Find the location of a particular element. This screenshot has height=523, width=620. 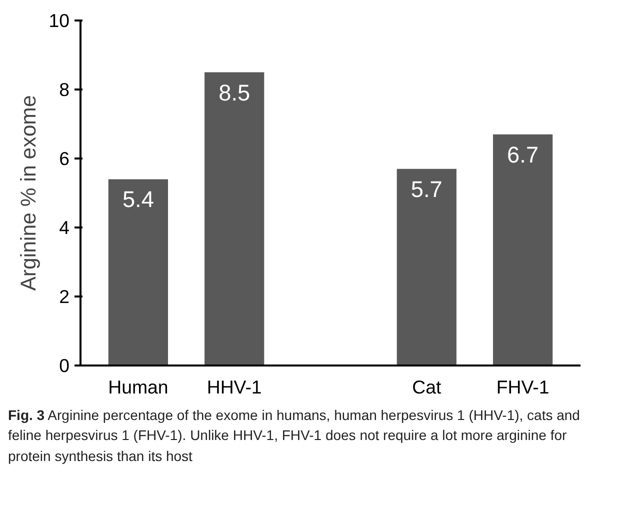

data-label: 8.5 is located at coordinates (234, 92).